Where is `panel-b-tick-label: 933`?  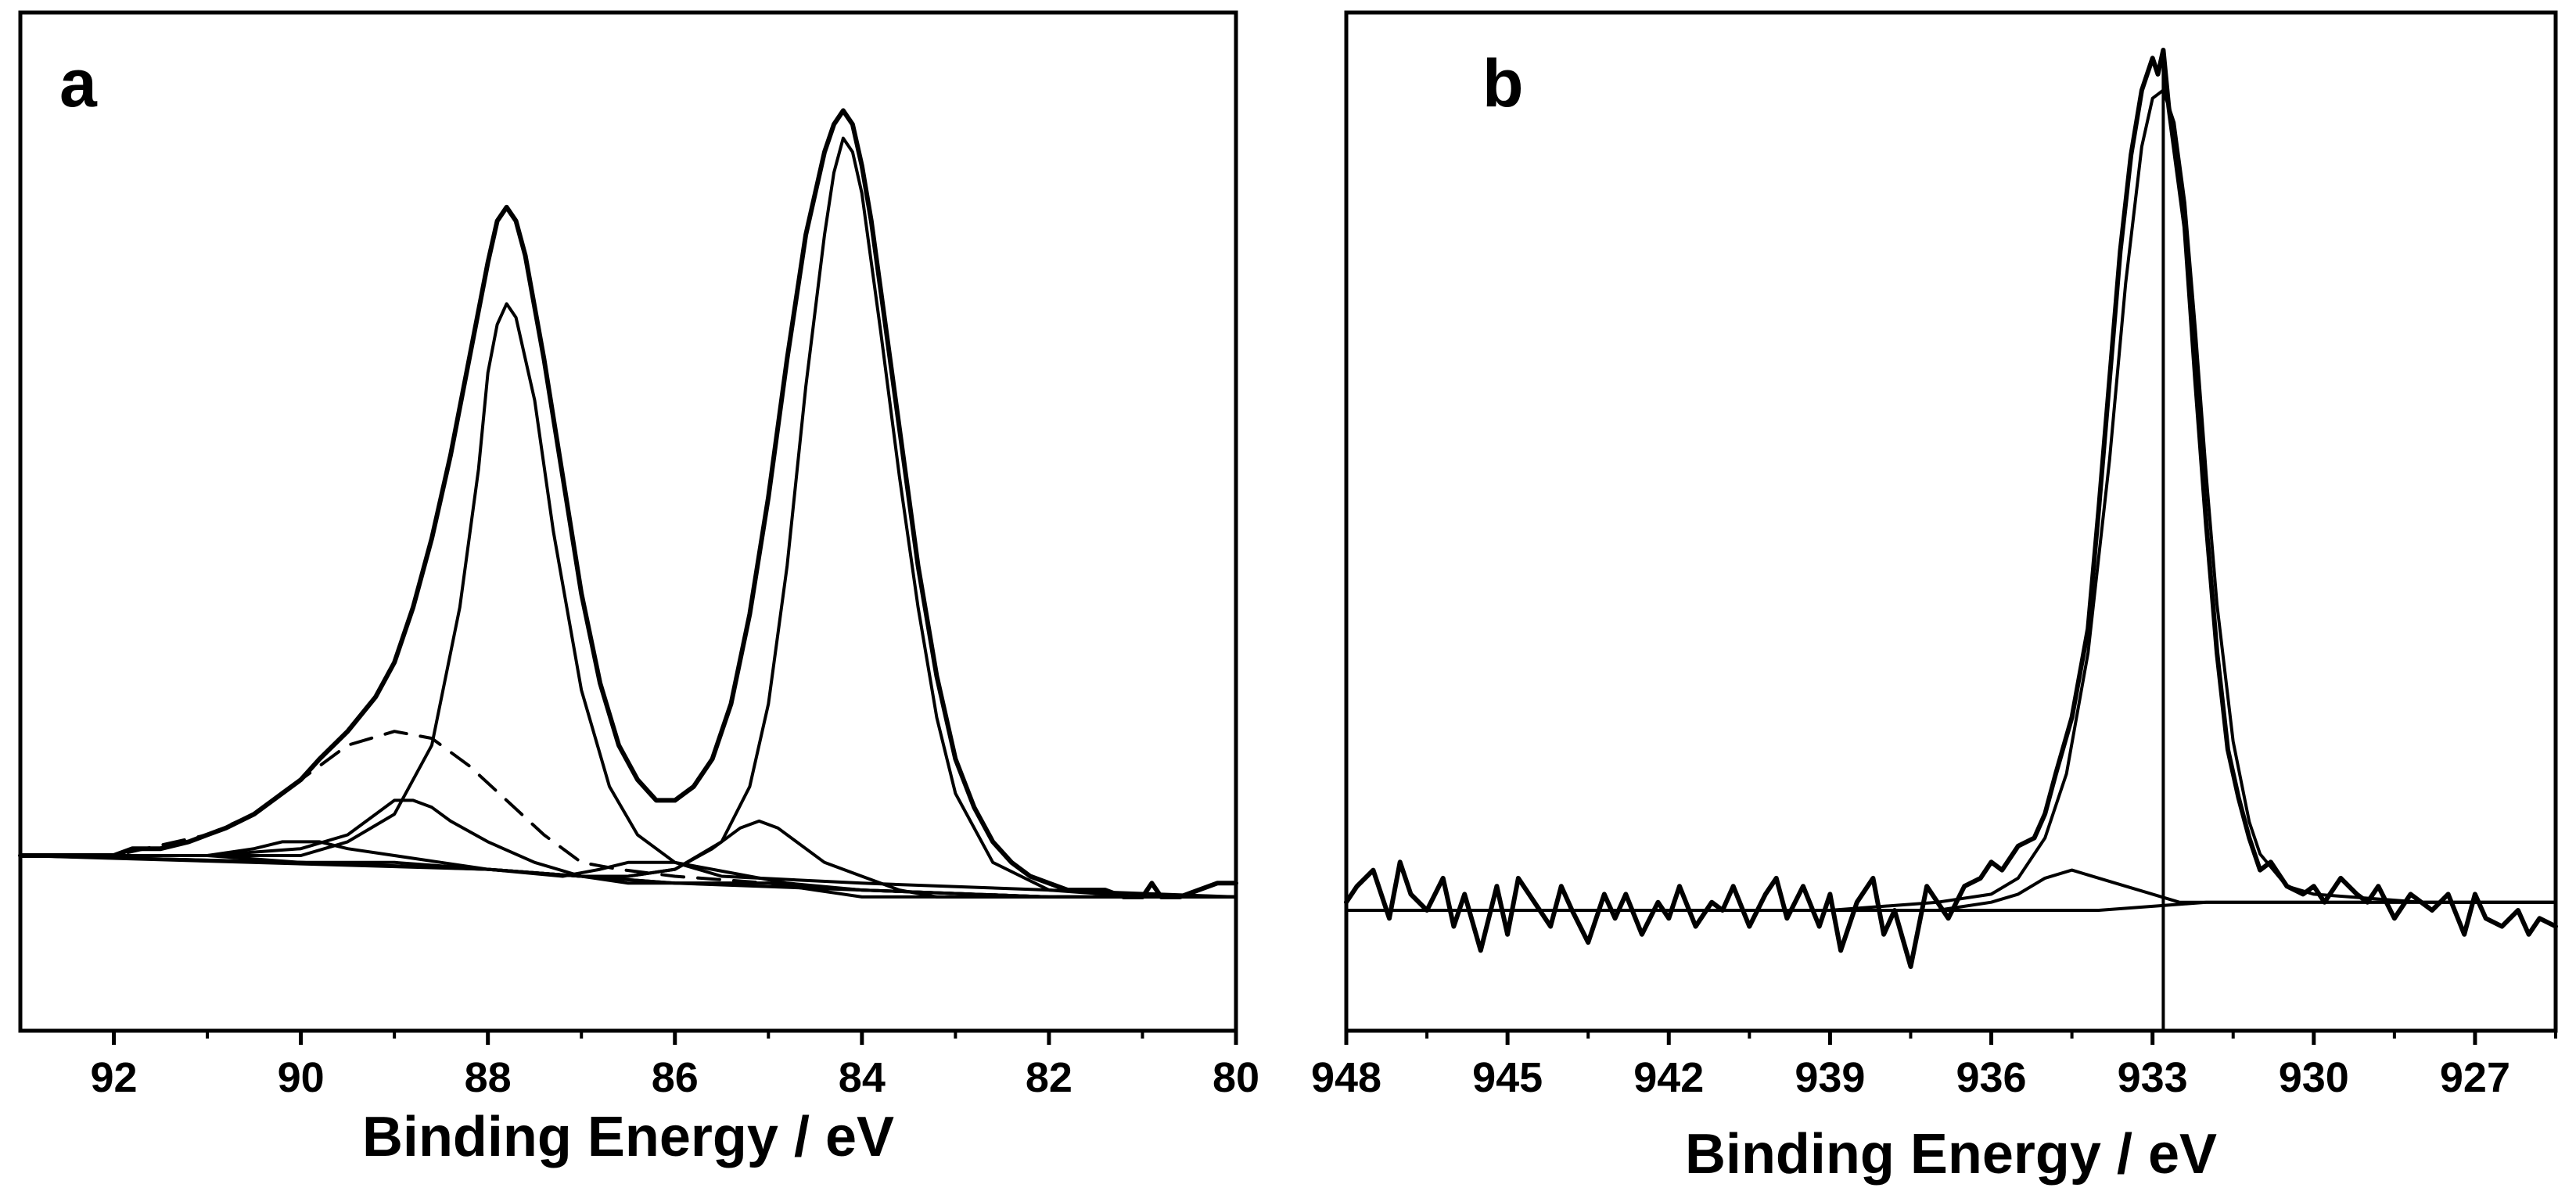 panel-b-tick-label: 933 is located at coordinates (2153, 1077).